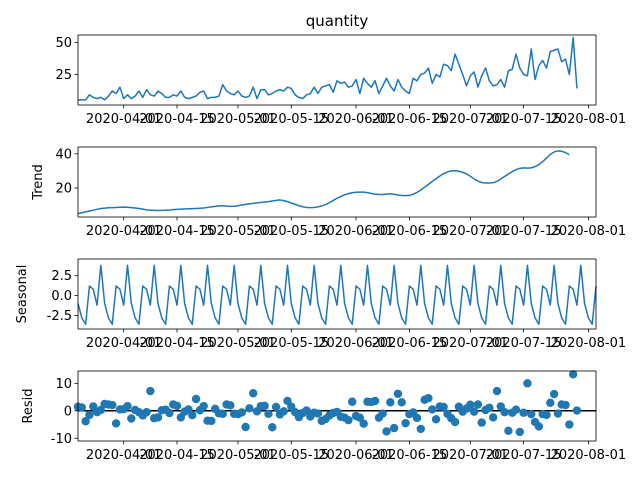 Image resolution: width=640 pixels, height=480 pixels. Describe the element at coordinates (63, 75) in the screenshot. I see `y-tick-label: 25` at that location.